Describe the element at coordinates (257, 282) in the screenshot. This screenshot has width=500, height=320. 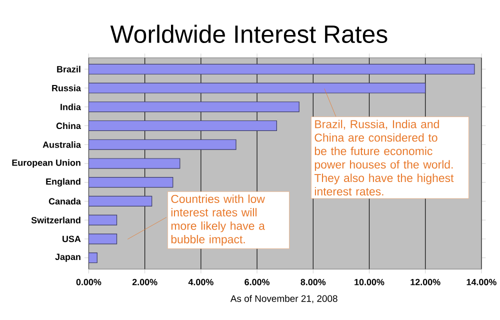
I see `x-tick-label: 6.00%` at that location.